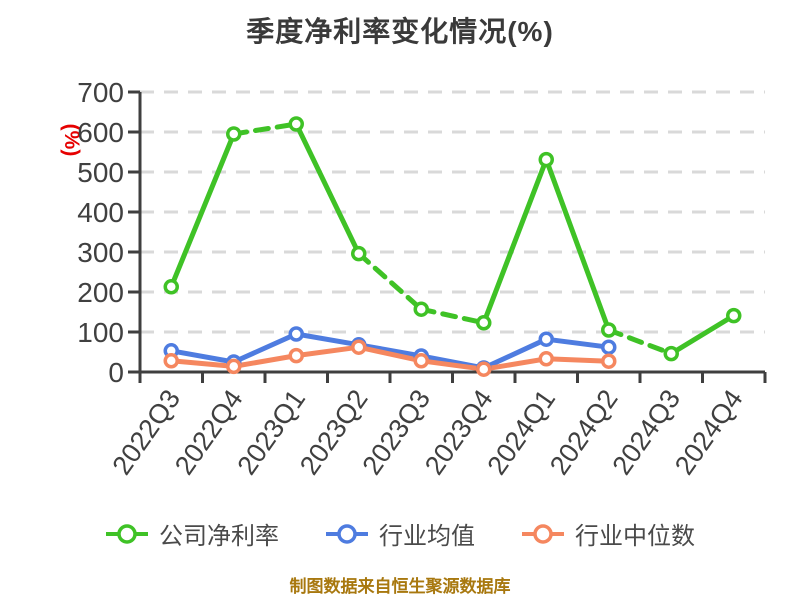  Describe the element at coordinates (100, 252) in the screenshot. I see `svg-text: 300` at that location.